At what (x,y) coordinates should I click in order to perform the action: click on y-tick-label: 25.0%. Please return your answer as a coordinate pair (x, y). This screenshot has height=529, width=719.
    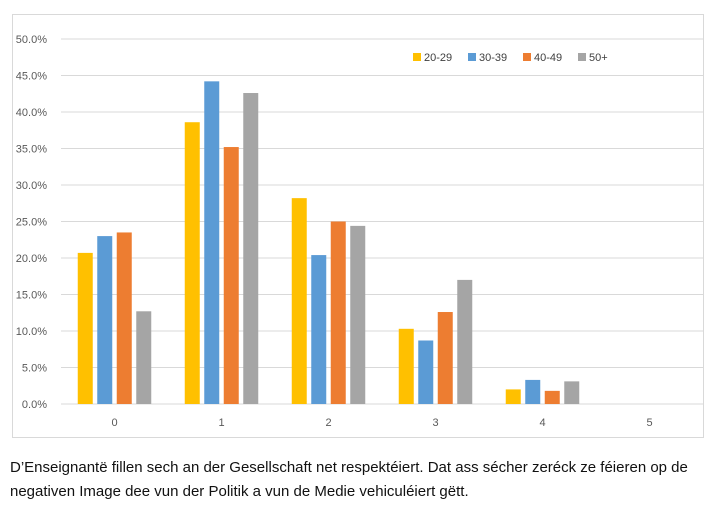
    Looking at the image, I should click on (31, 223).